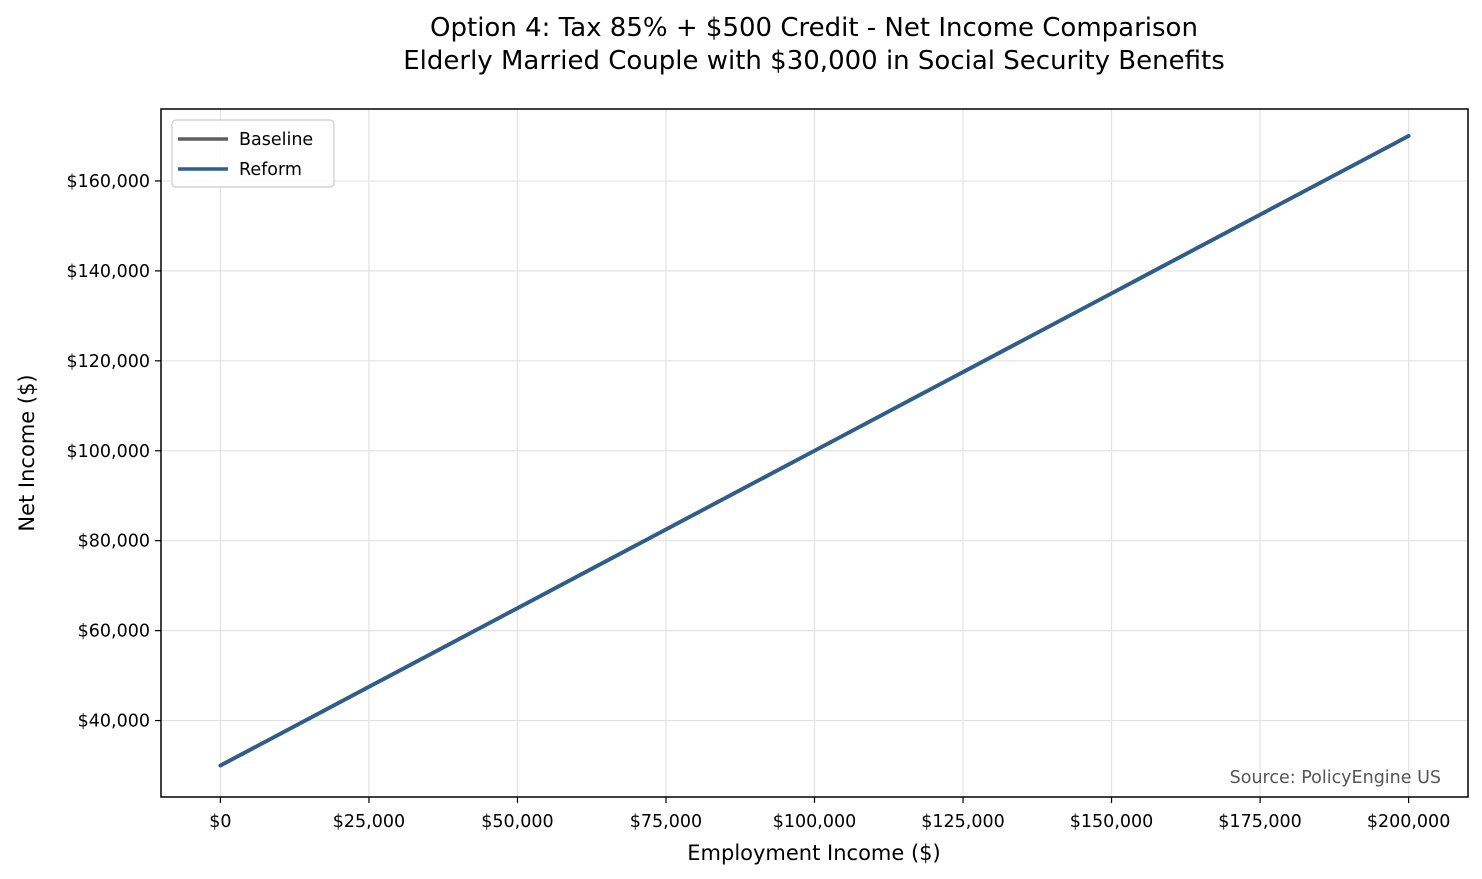 This screenshot has width=1482, height=879. What do you see at coordinates (108, 272) in the screenshot?
I see `y-tick-label: $140,000` at bounding box center [108, 272].